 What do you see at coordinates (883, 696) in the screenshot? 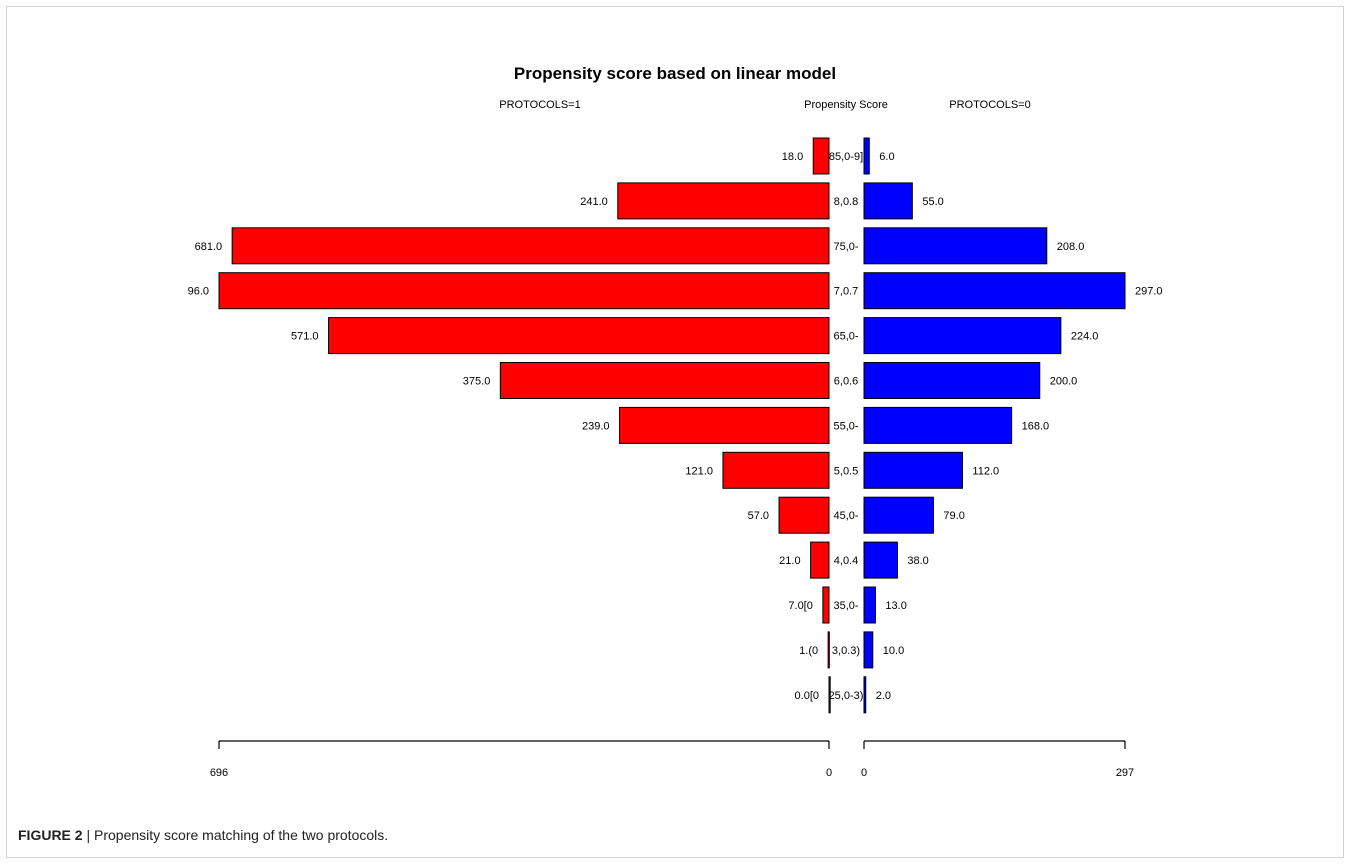
I see `bar-value-label-protocols-0: 2.0` at bounding box center [883, 696].